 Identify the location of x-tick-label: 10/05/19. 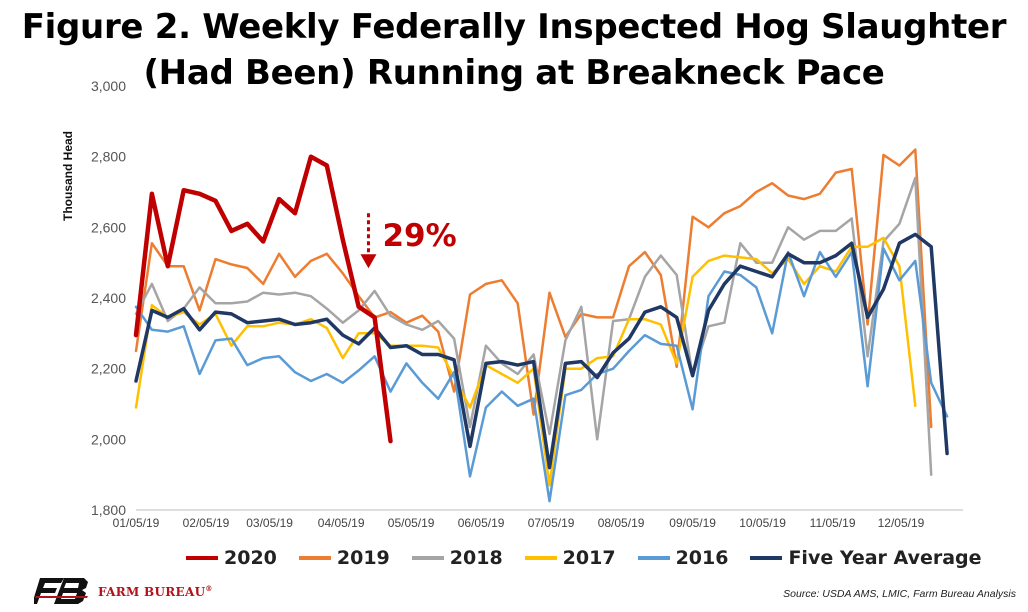
(762, 523).